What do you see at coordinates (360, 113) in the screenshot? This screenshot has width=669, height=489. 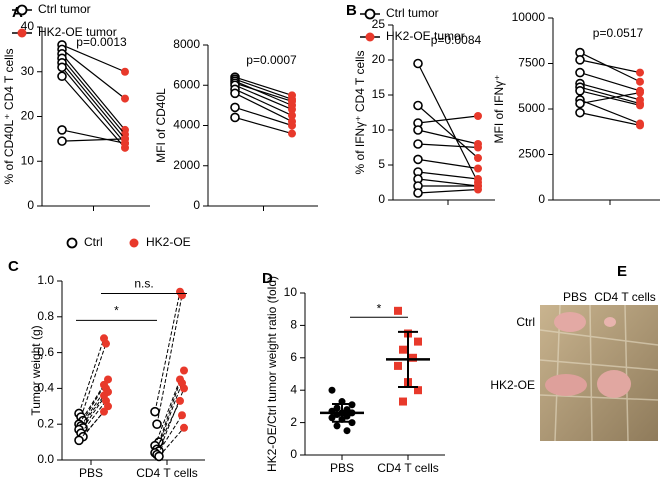 I see `y-axis-label: % of IFNγ⁺ CD4 T cells` at bounding box center [360, 113].